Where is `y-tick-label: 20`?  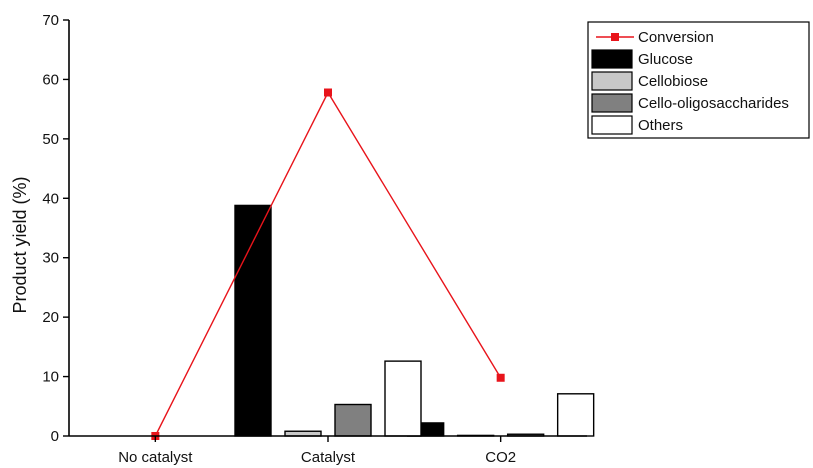
y-tick-label: 20 is located at coordinates (50, 317).